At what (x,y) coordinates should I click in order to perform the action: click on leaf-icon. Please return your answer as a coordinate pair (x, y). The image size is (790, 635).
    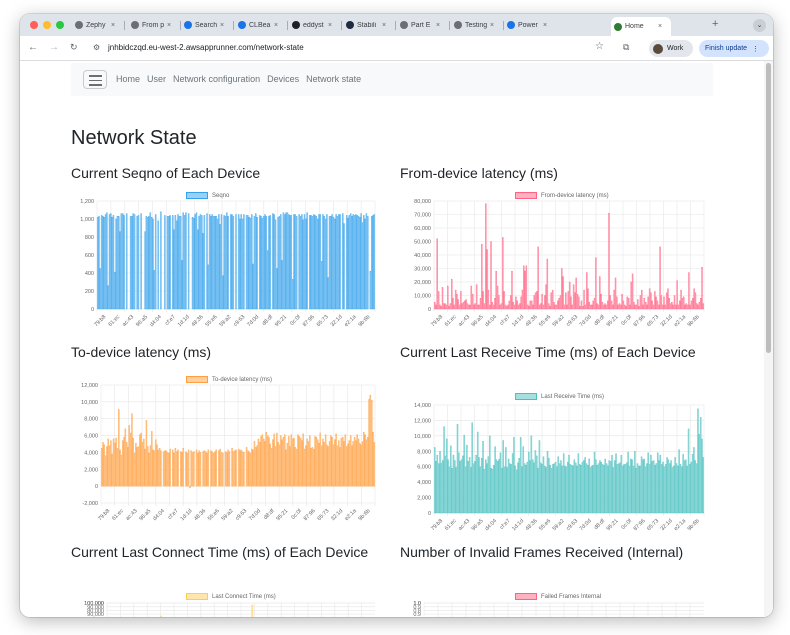
    Looking at the image, I should click on (618, 26).